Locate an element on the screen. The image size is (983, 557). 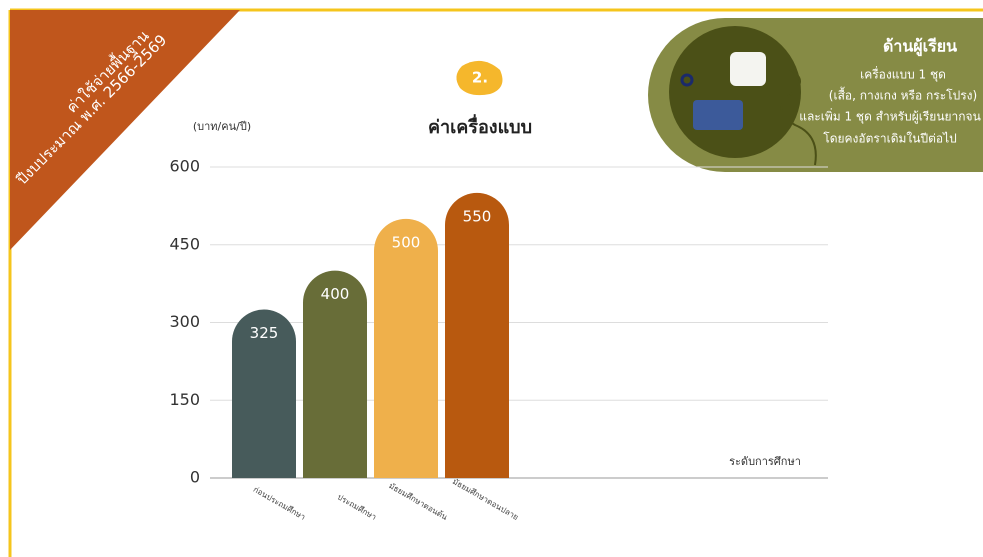
badge-blob is located at coordinates (479, 78).